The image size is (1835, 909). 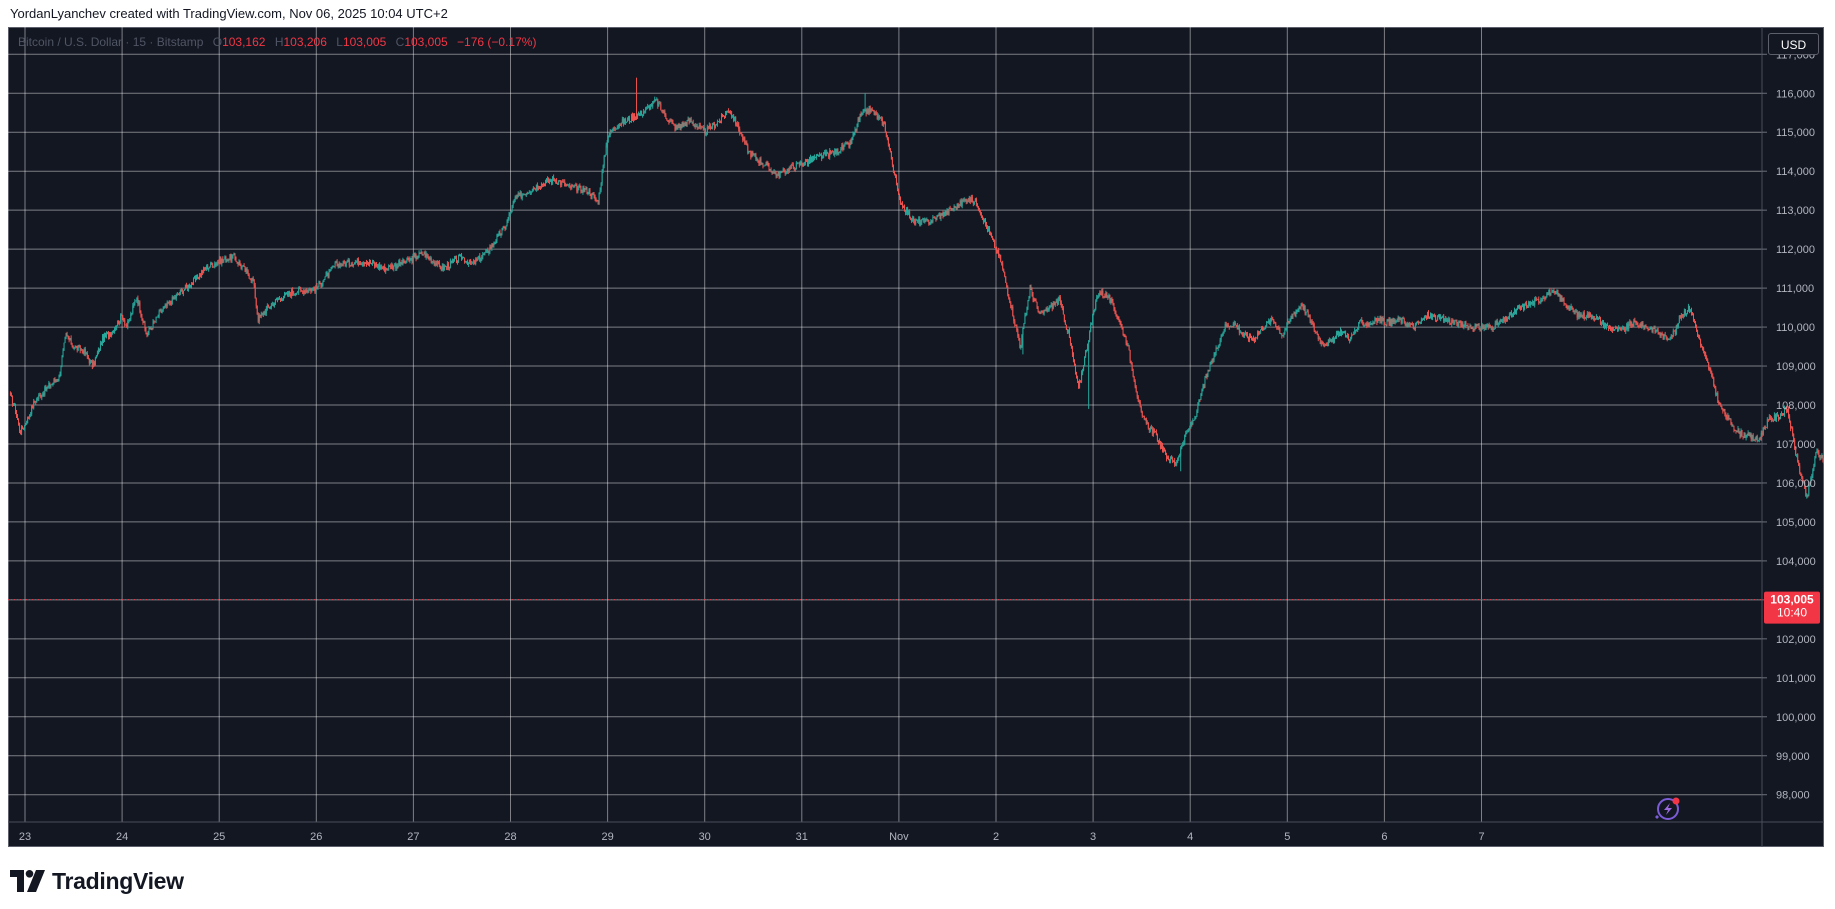 I want to click on currency-button: USD, so click(x=1793, y=44).